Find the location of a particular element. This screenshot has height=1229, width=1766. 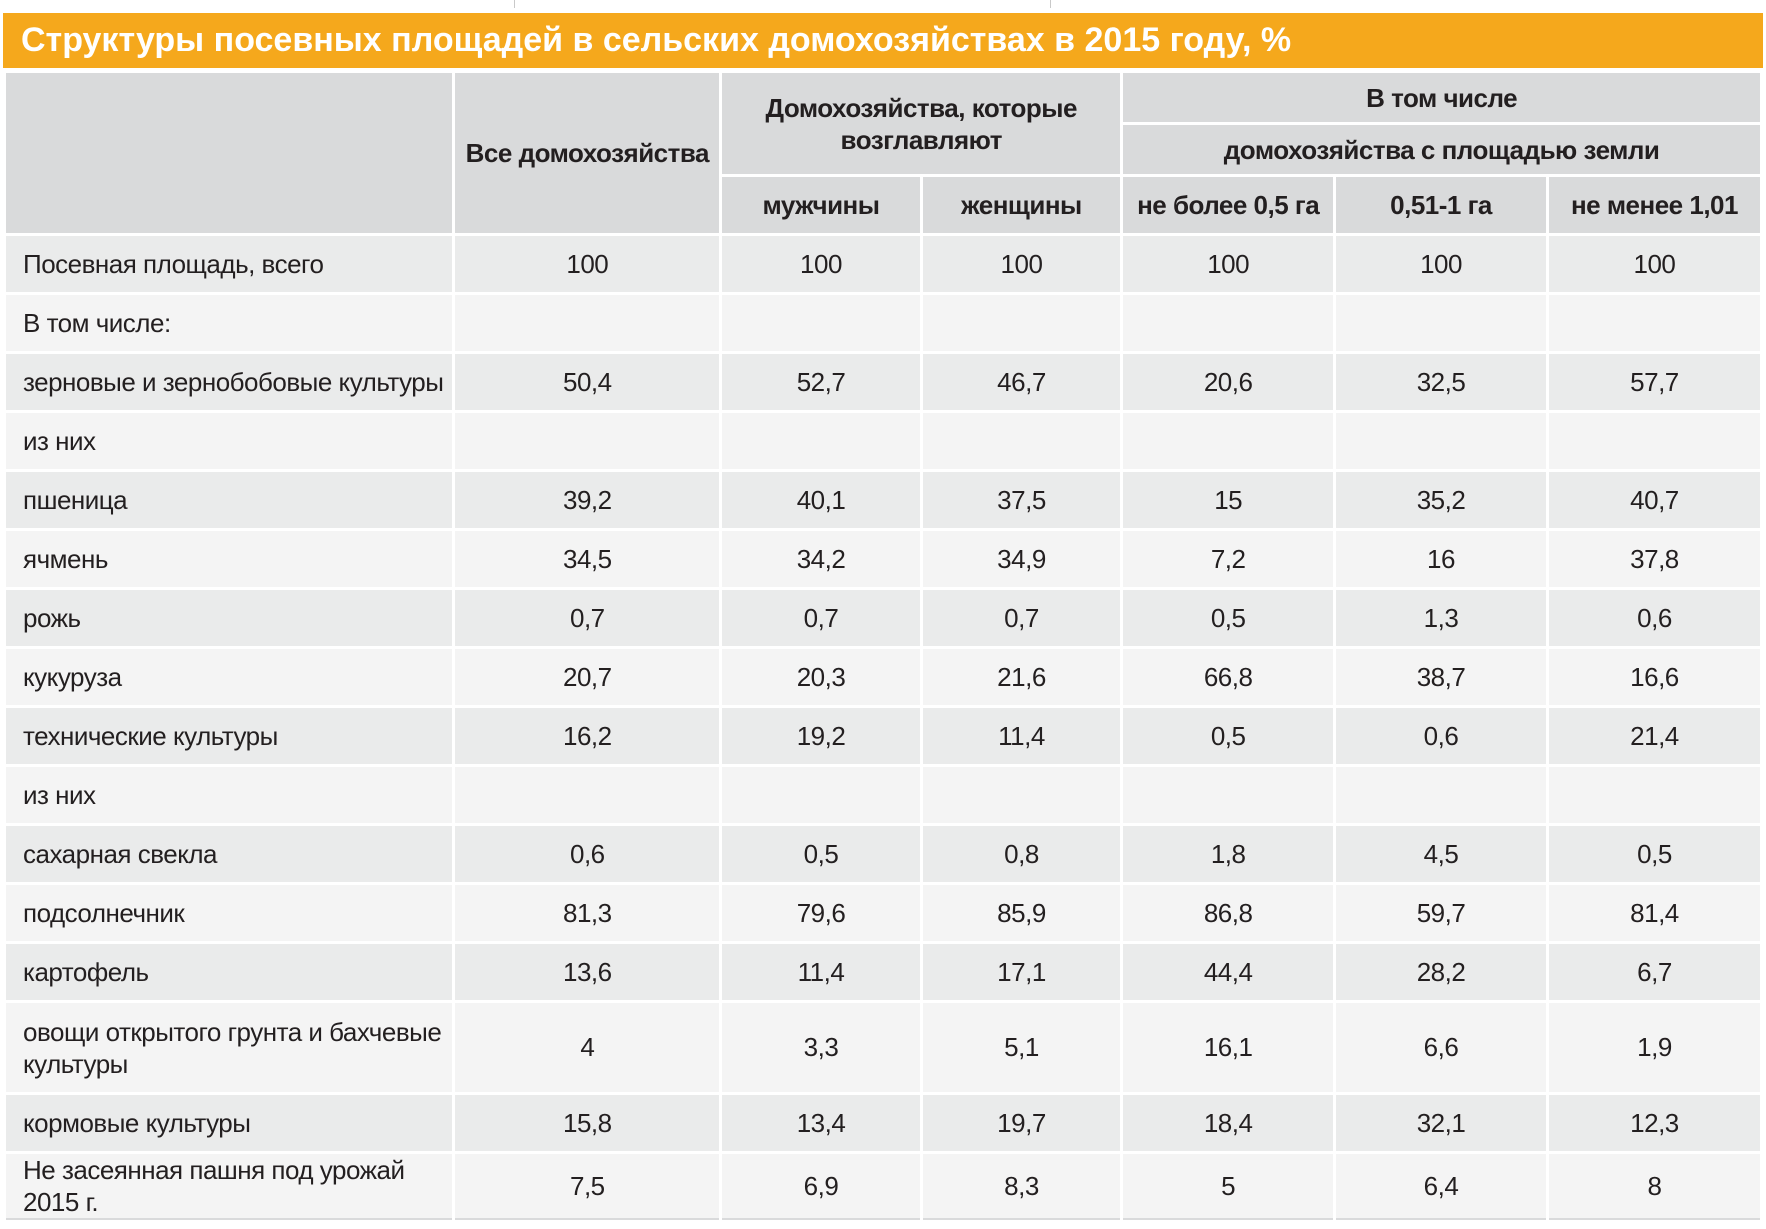

value-cell: 37,8 is located at coordinates (1654, 559).